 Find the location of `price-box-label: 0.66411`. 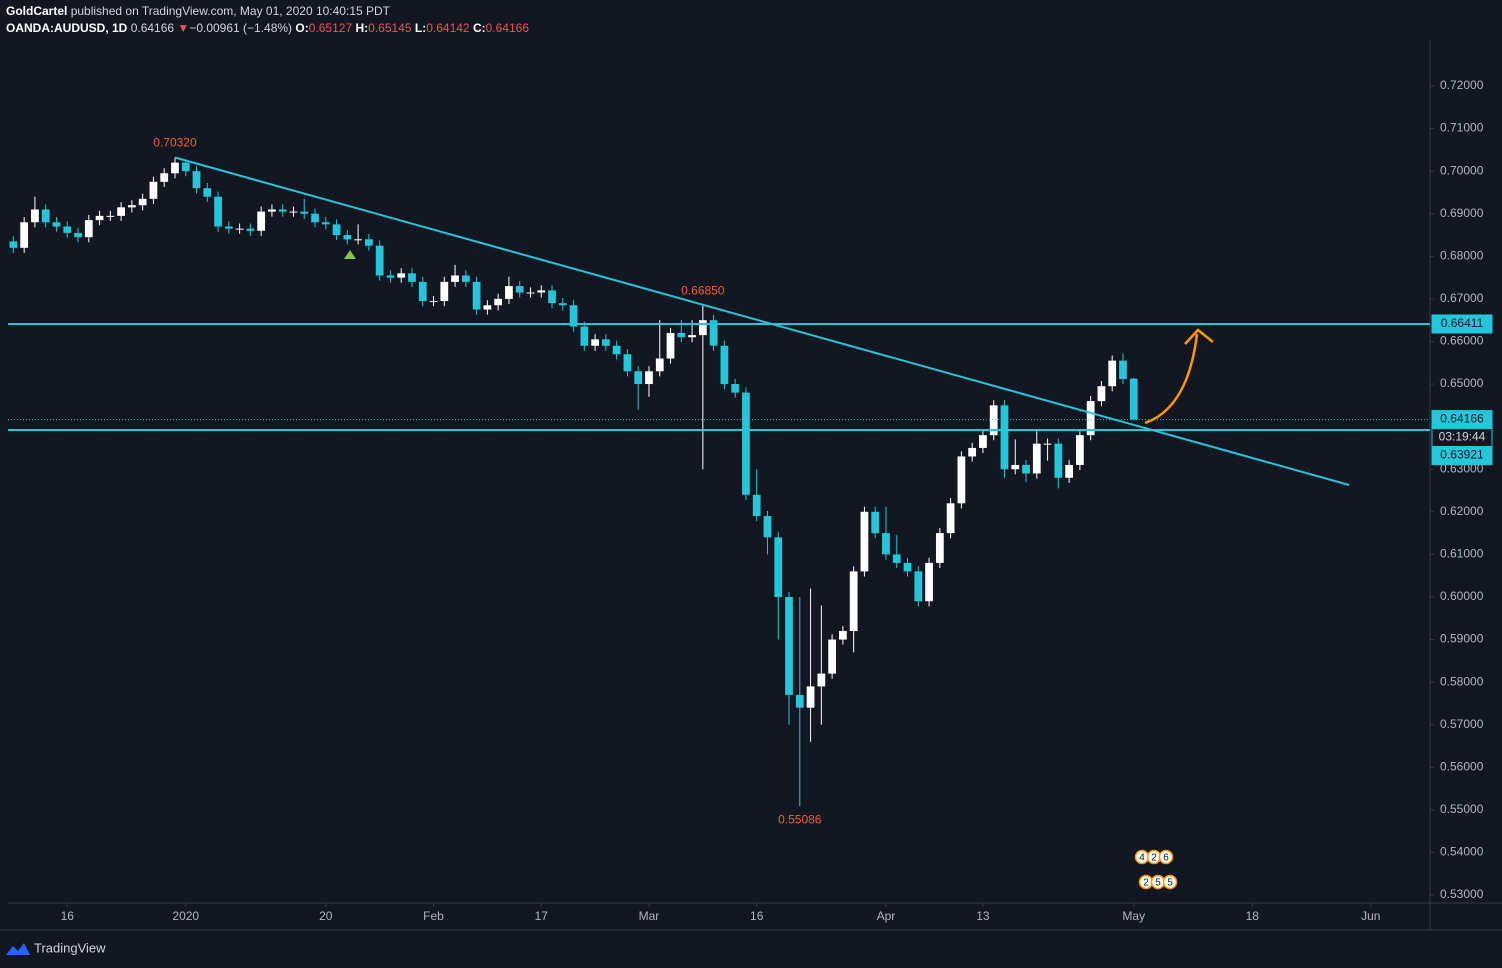

price-box-label: 0.66411 is located at coordinates (1462, 323).